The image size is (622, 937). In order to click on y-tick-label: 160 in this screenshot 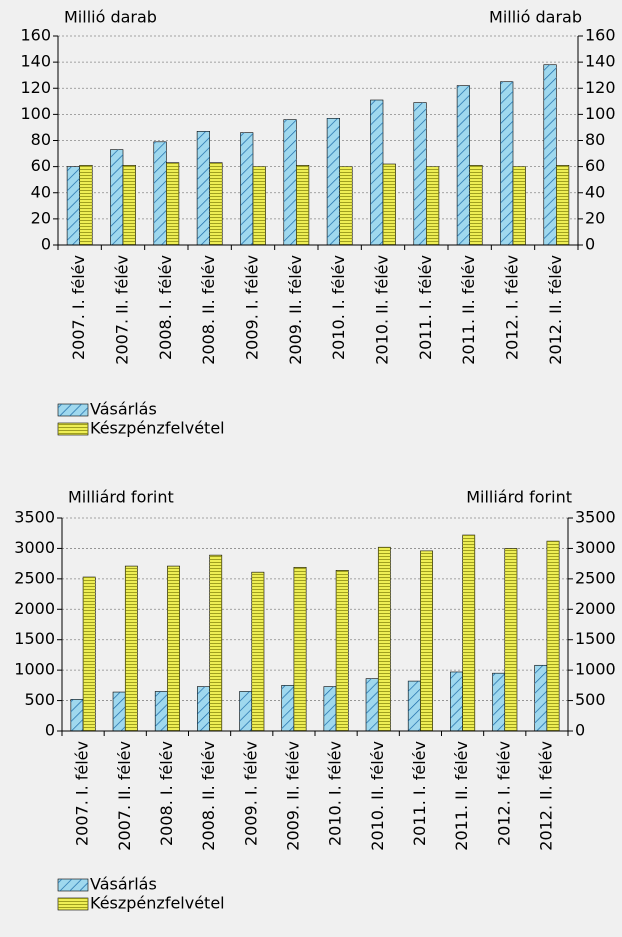, I will do `click(35, 35)`.